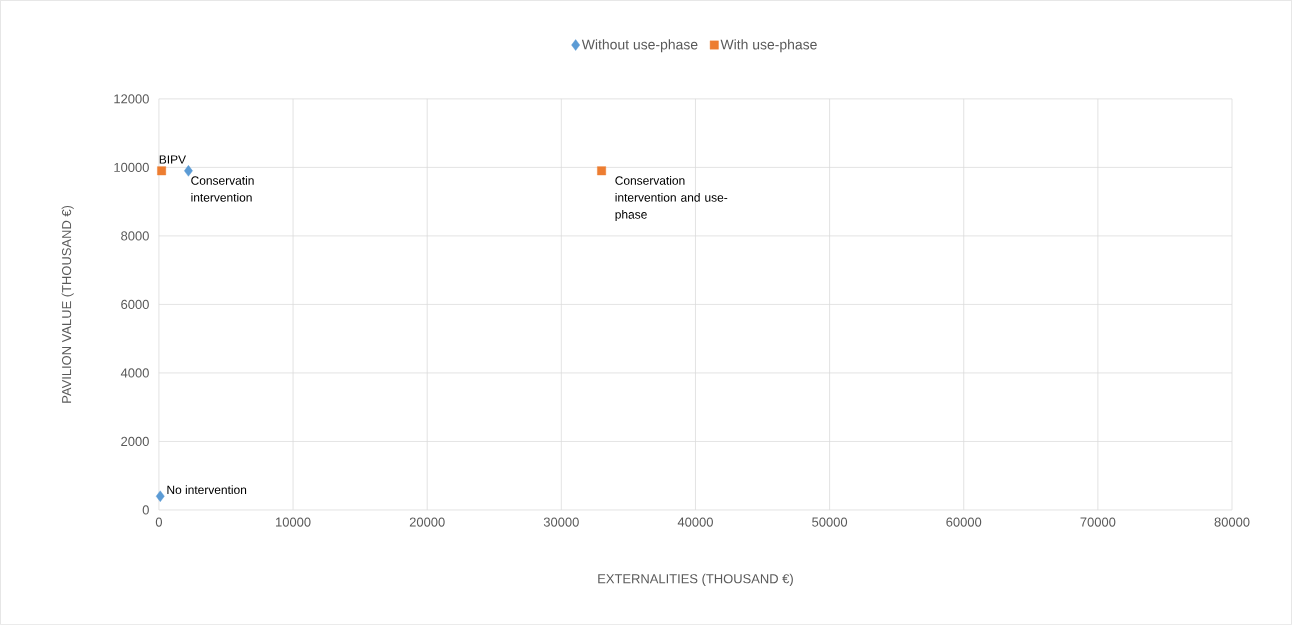 Image resolution: width=1292 pixels, height=625 pixels. Describe the element at coordinates (964, 522) in the screenshot. I see `x-tick-label: 60000` at that location.